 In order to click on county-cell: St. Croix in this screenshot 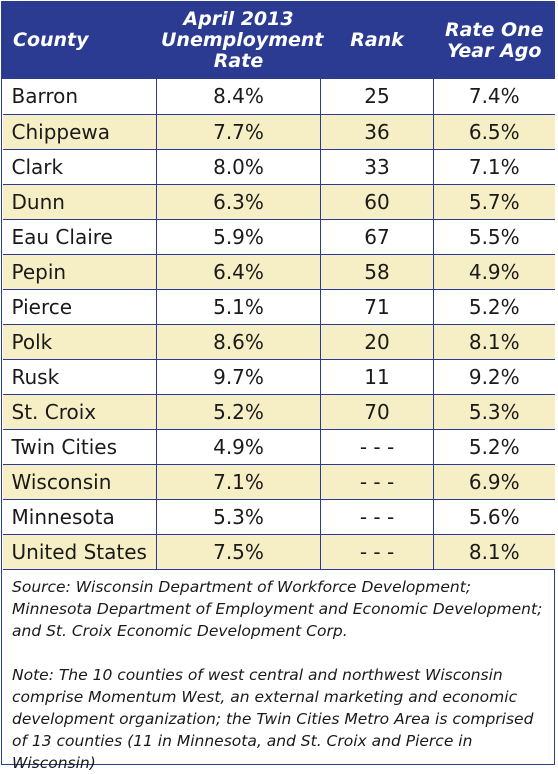, I will do `click(79, 412)`.